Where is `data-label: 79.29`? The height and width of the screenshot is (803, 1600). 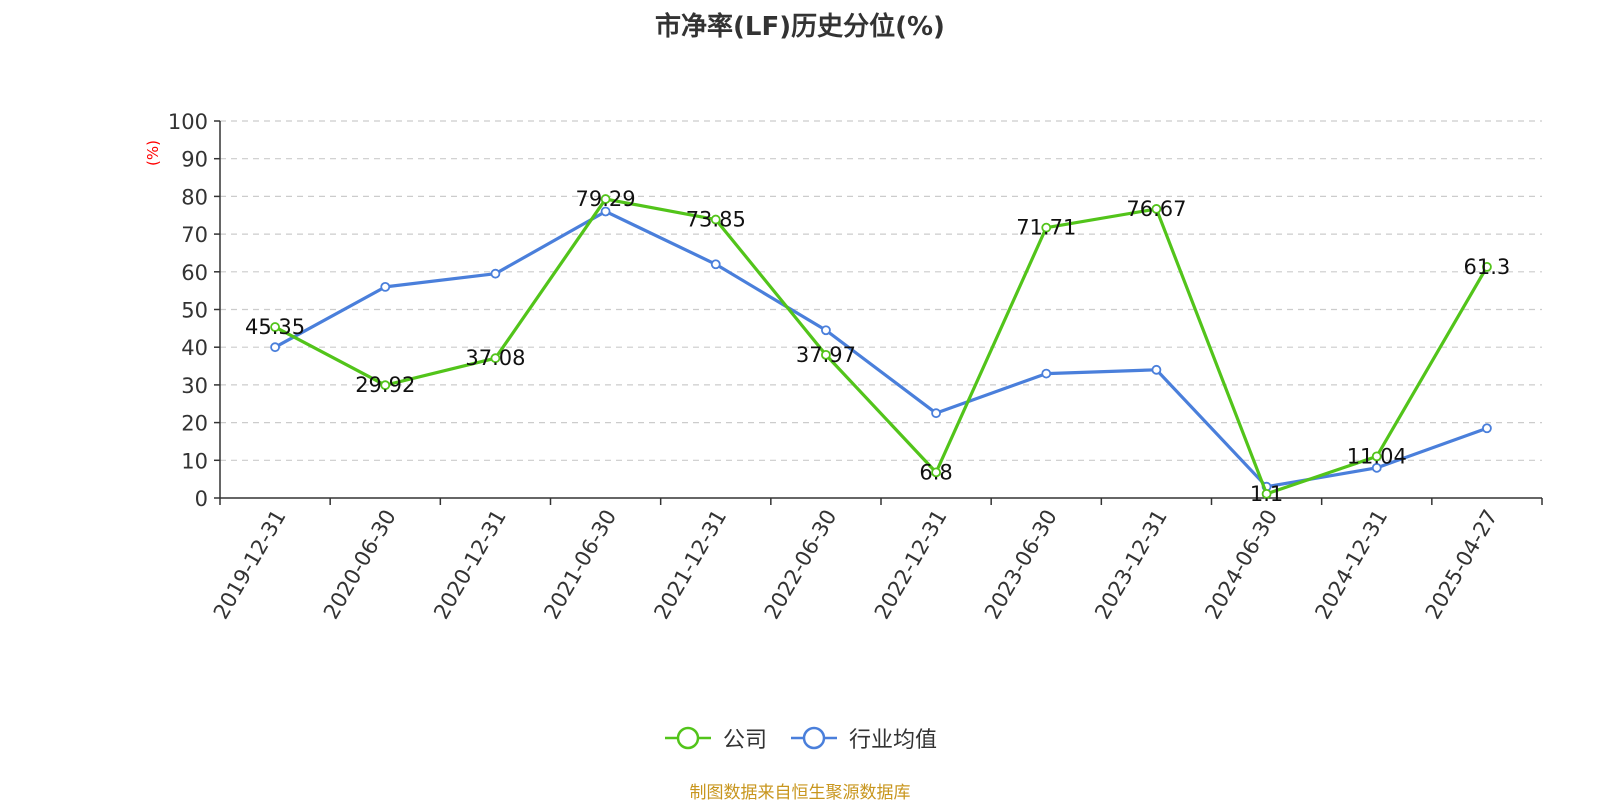
data-label: 79.29 is located at coordinates (606, 199).